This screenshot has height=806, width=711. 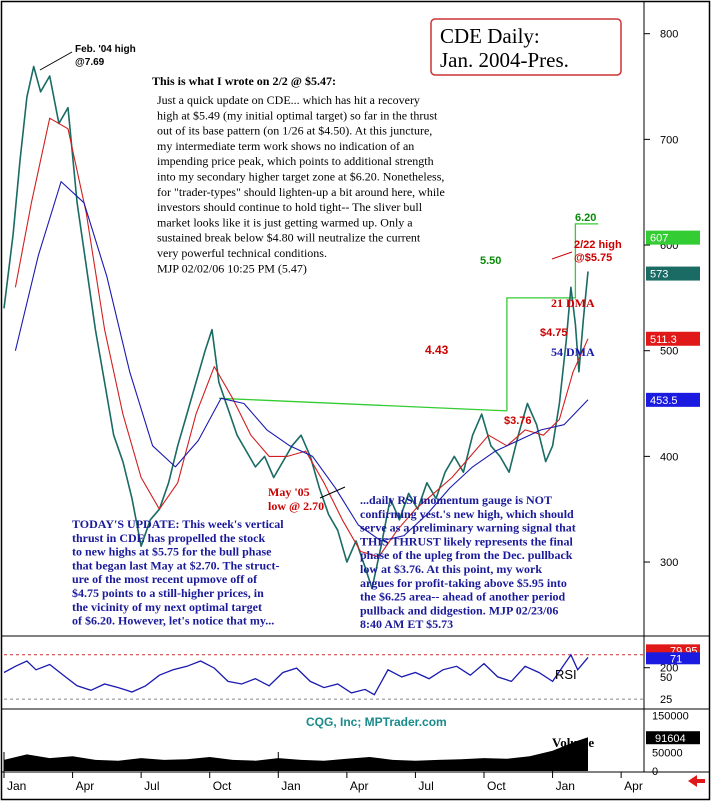 I want to click on feb-high-pointer, so click(x=56, y=61).